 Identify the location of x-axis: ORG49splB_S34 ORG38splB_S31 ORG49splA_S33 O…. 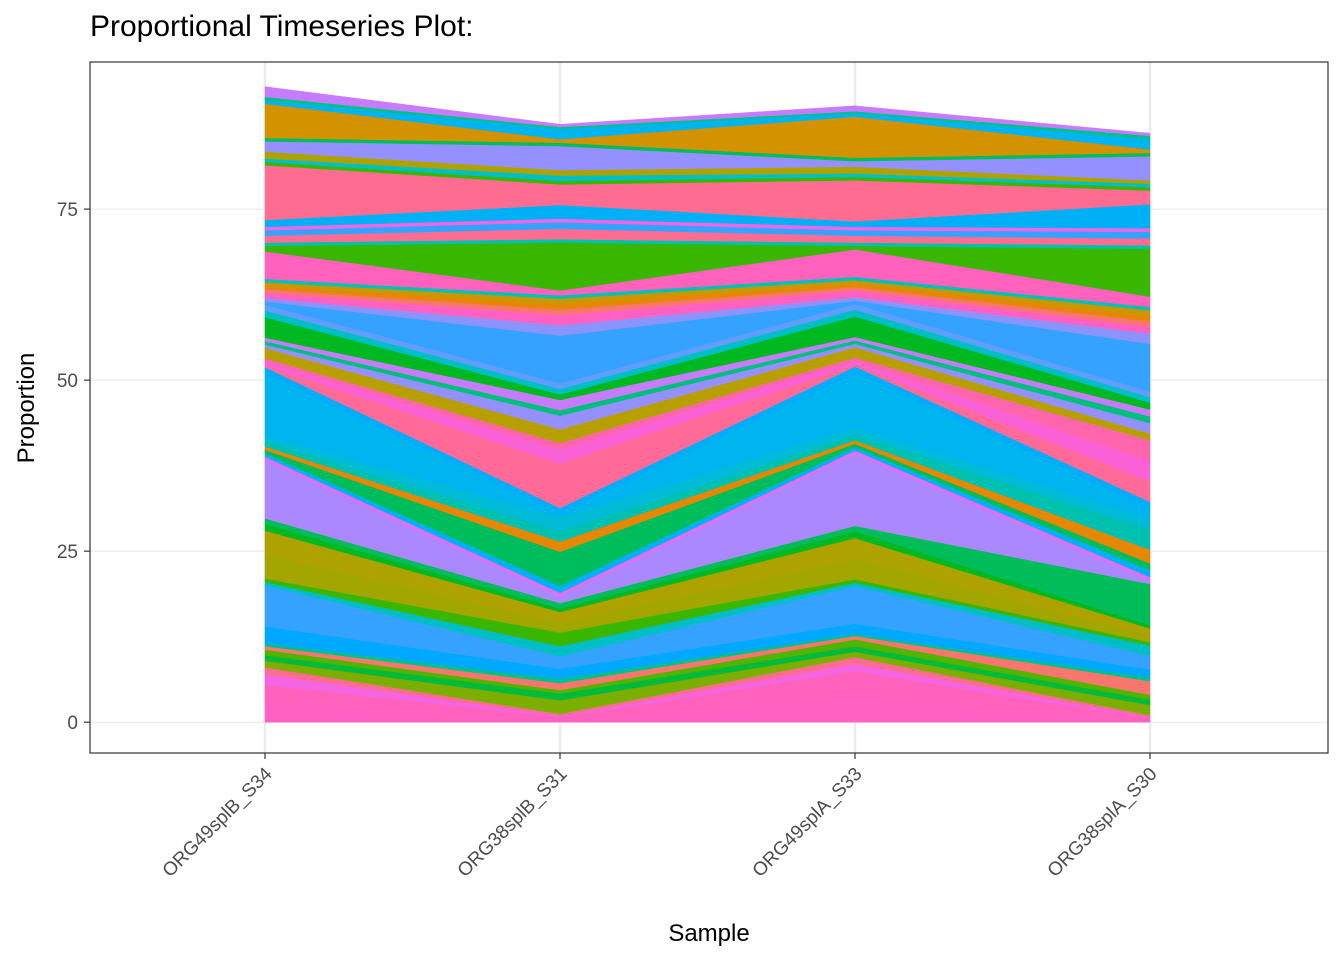
(660, 817).